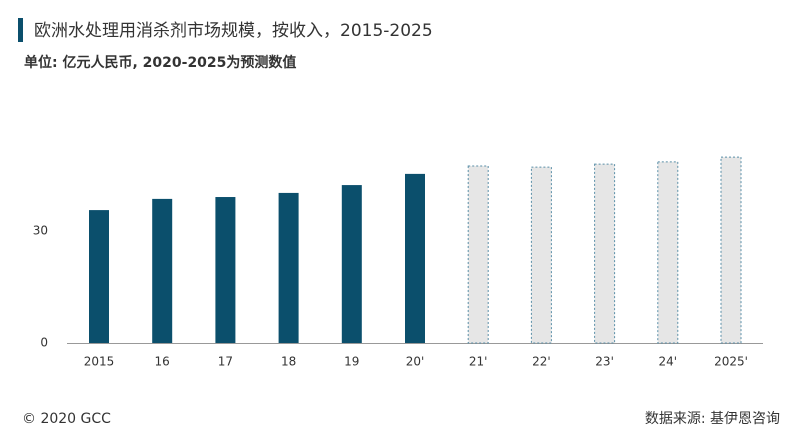  Describe the element at coordinates (668, 362) in the screenshot. I see `x-tick-label: 24'` at that location.